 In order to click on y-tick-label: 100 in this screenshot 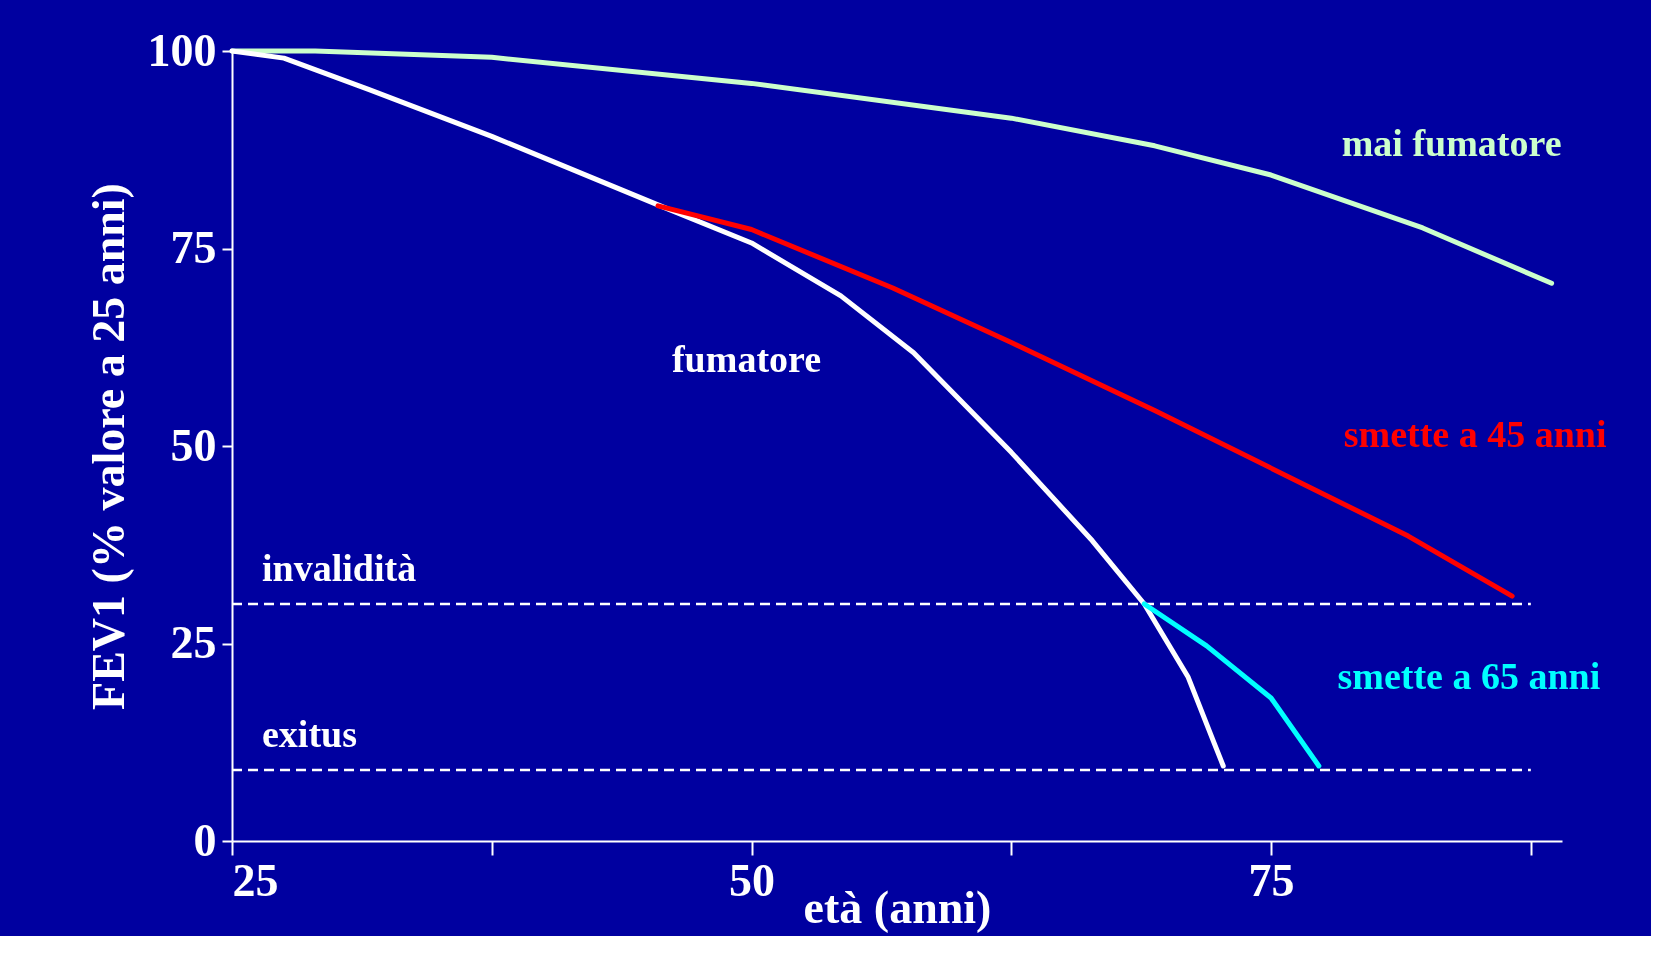, I will do `click(182, 50)`.